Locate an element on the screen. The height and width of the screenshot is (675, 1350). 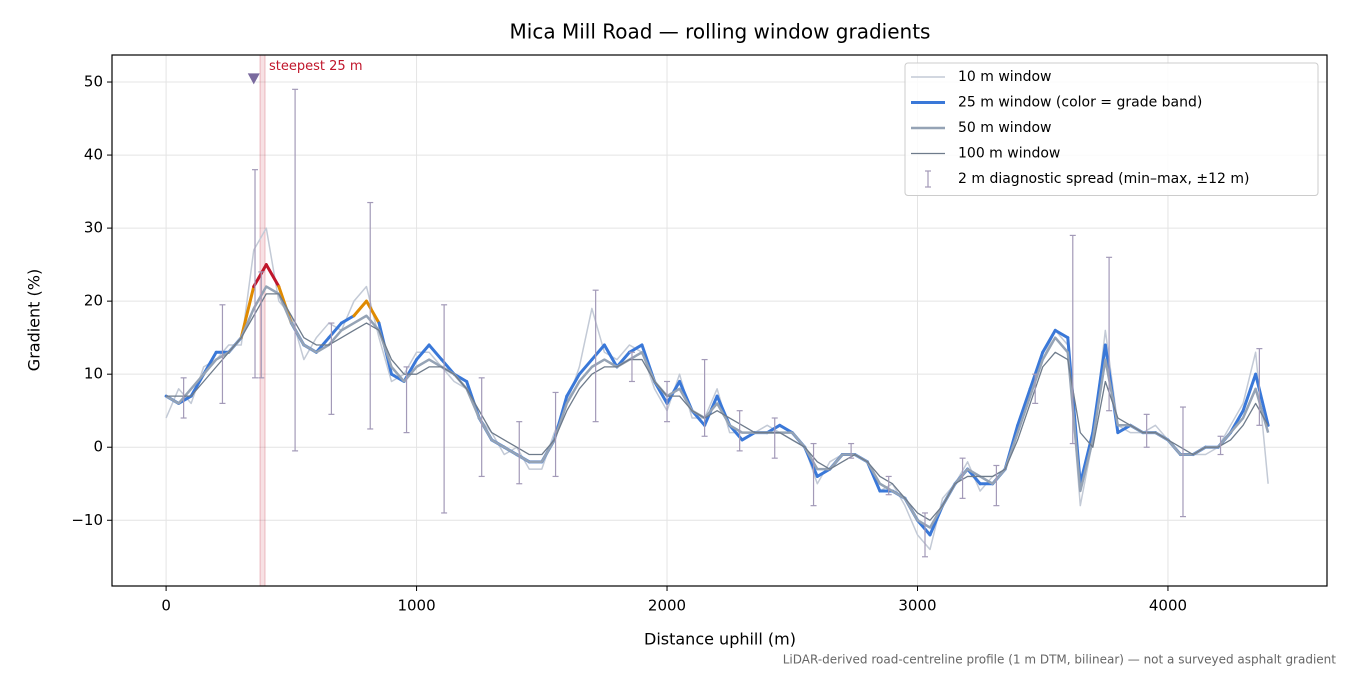
y-tick-label: 10 is located at coordinates (93, 374).